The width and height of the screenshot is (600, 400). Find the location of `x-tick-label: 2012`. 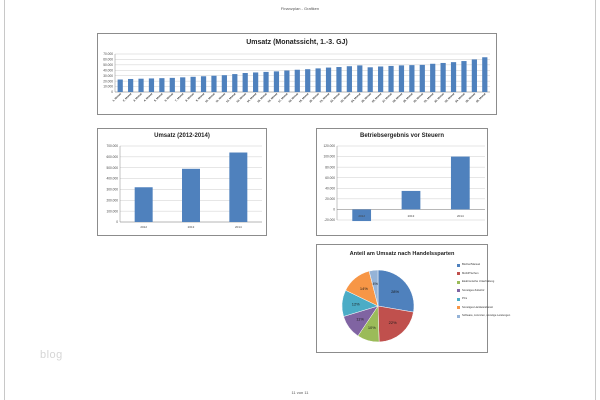

x-tick-label: 2012 is located at coordinates (361, 216).